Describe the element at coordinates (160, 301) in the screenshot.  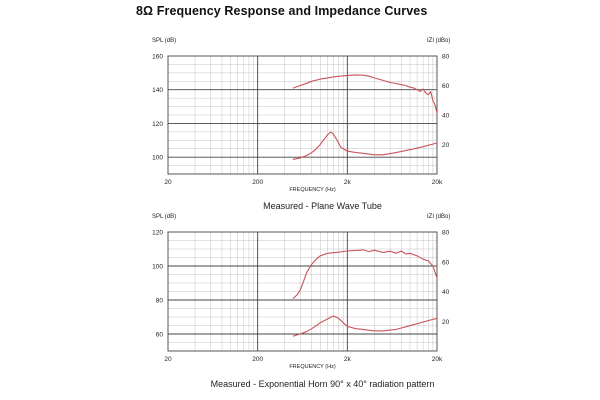
I see `y-tick-label-left: 80` at that location.